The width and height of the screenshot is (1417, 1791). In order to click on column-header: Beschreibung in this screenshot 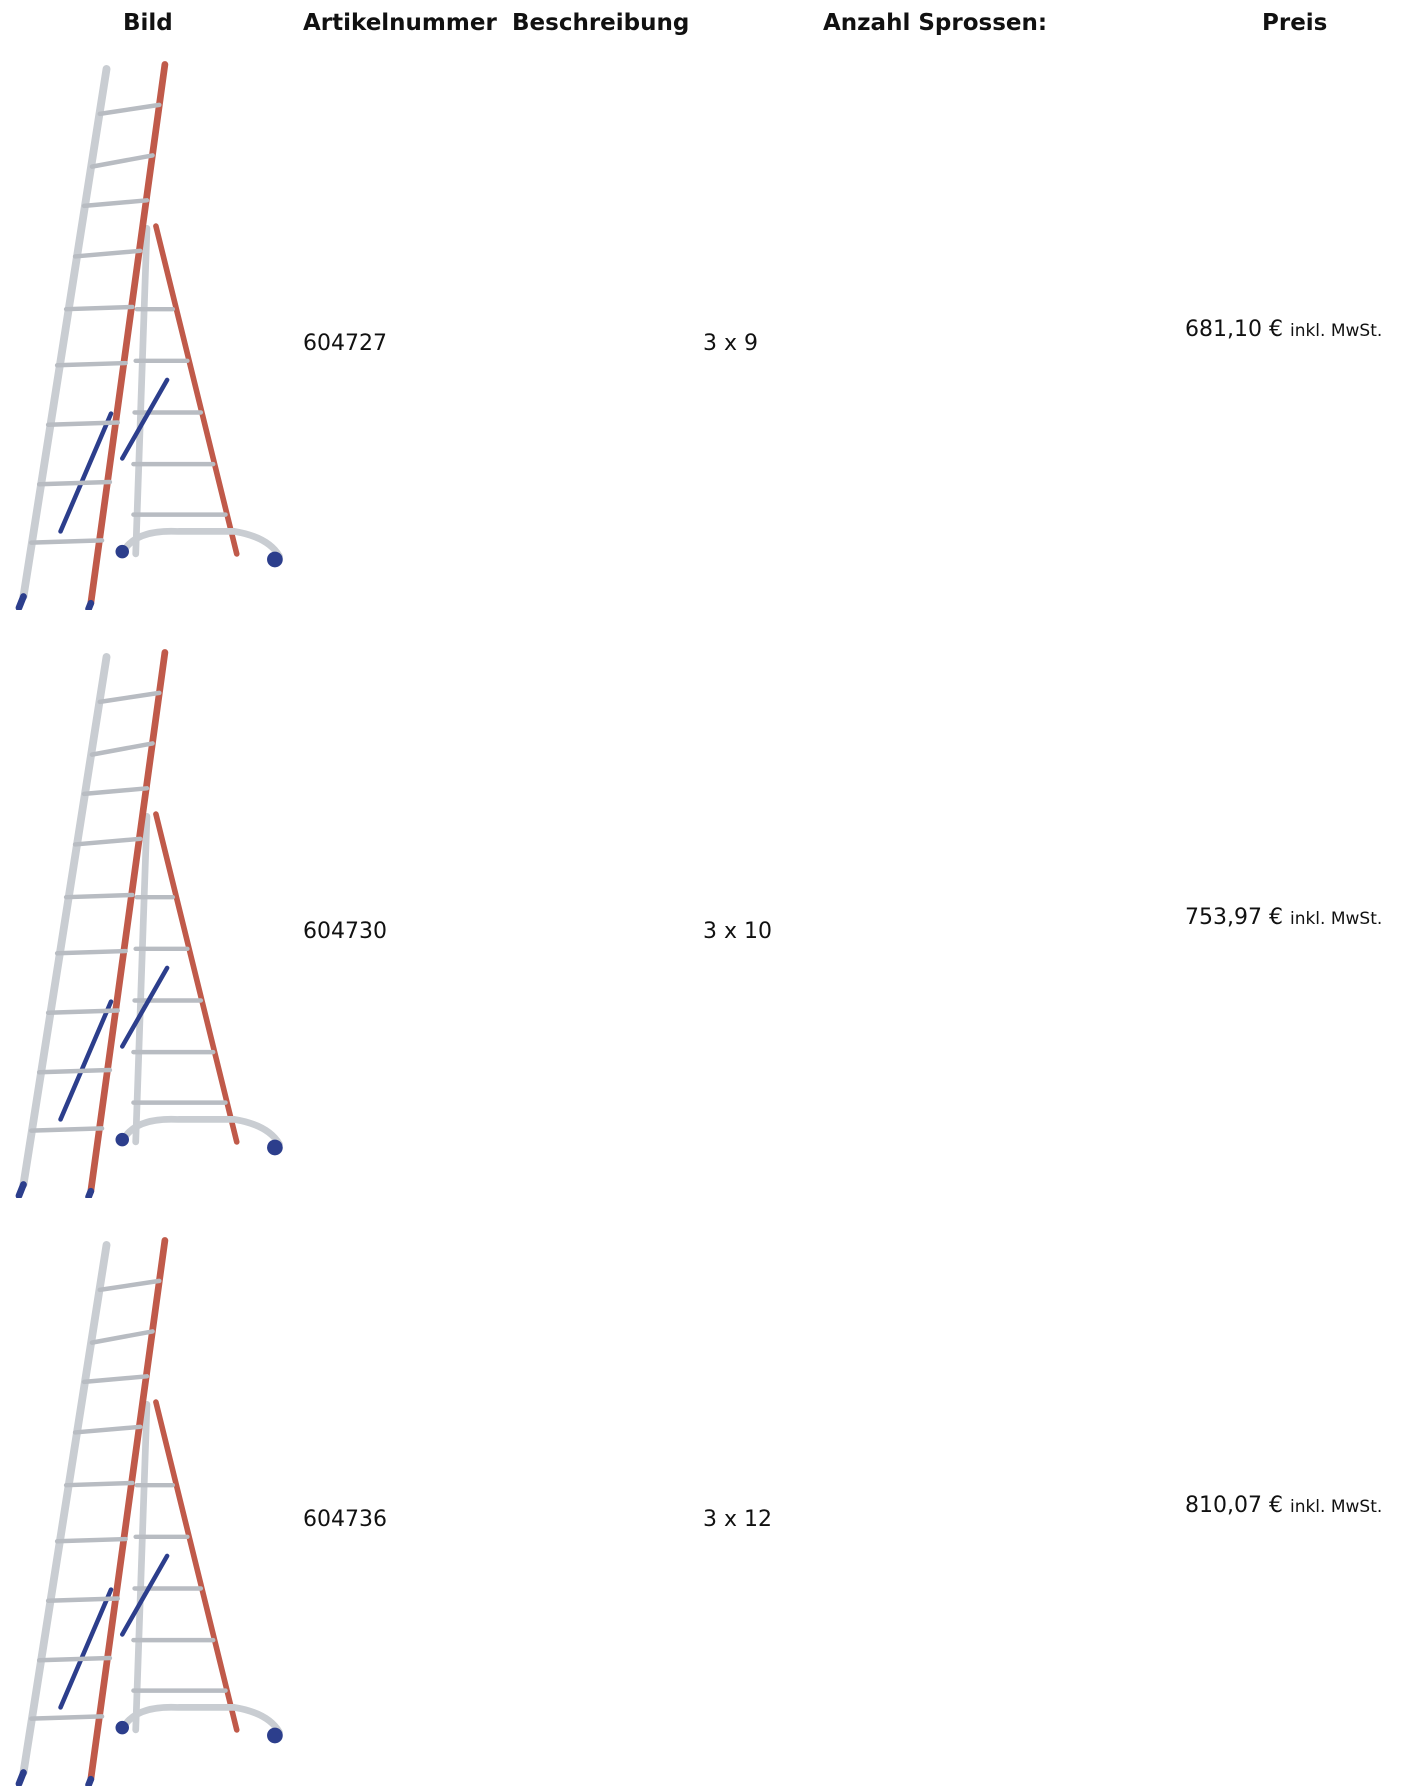, I will do `click(601, 23)`.